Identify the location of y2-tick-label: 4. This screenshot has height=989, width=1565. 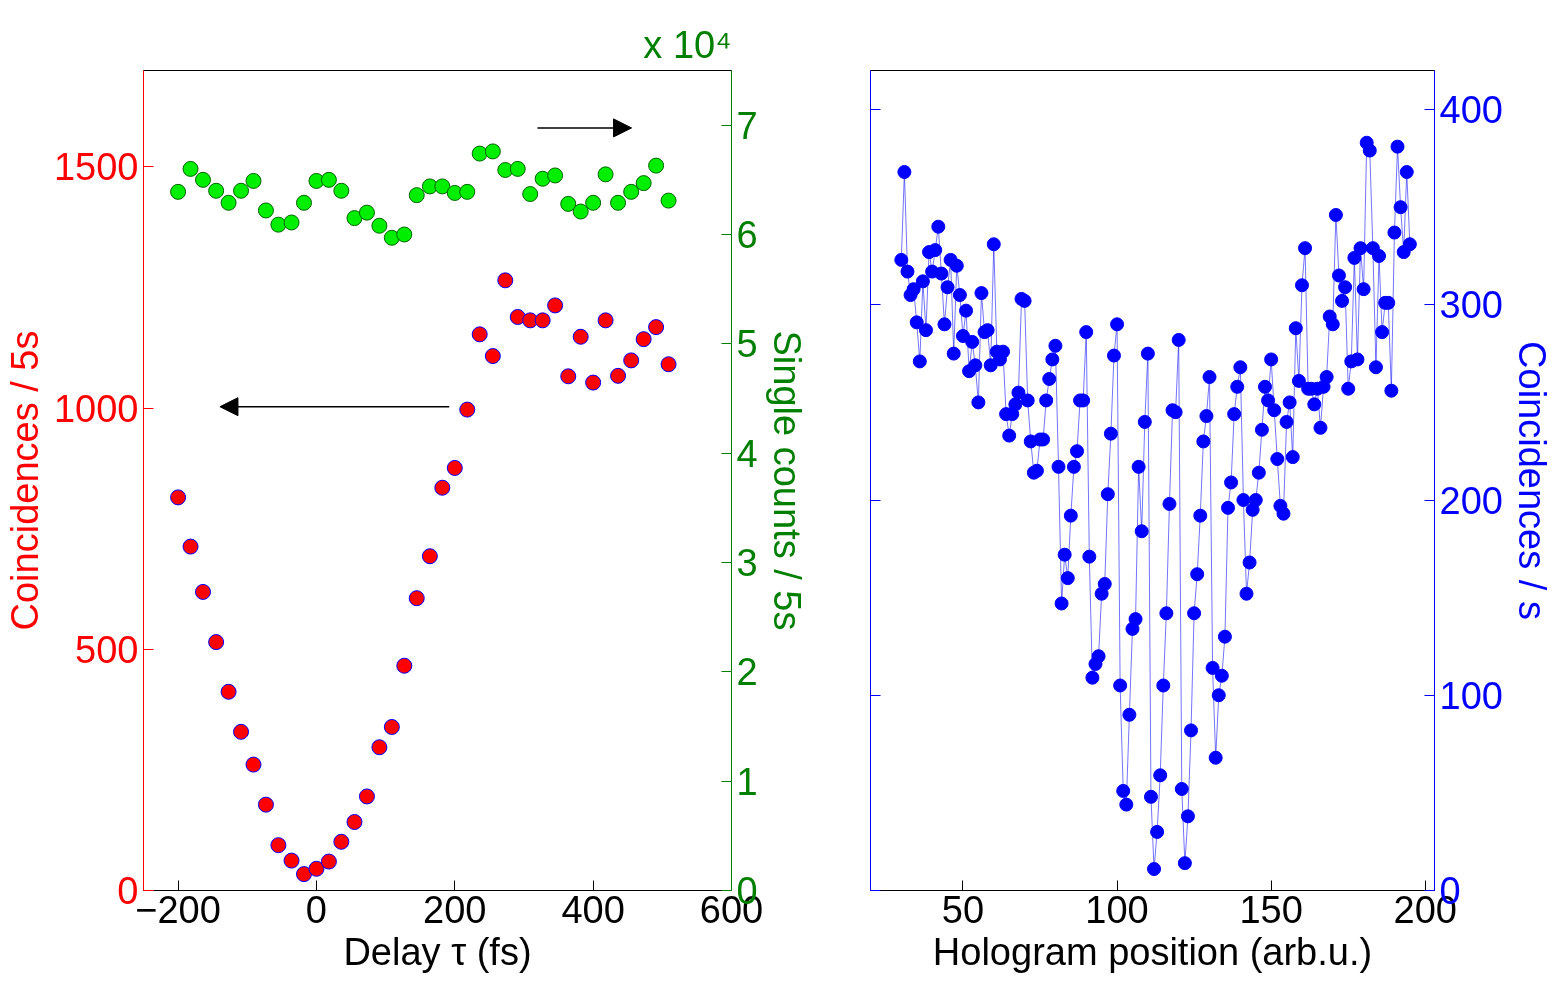
(747, 453).